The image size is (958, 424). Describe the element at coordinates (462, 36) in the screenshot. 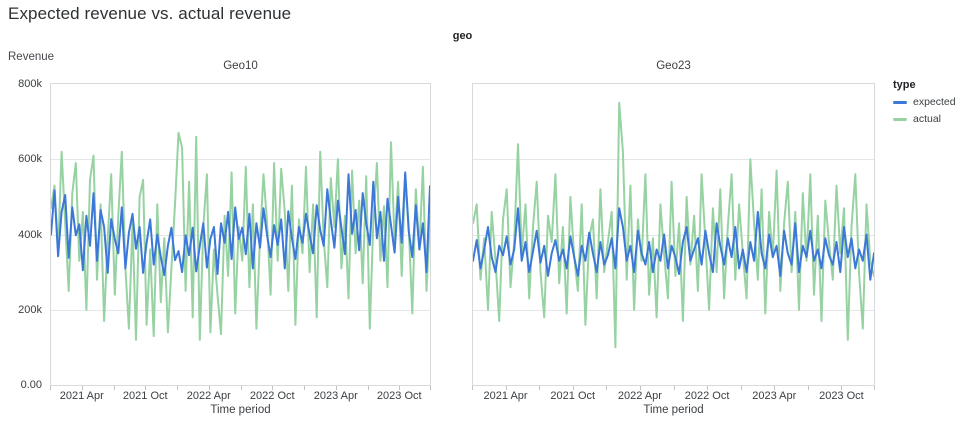

I see `facet-field-header: geo` at that location.